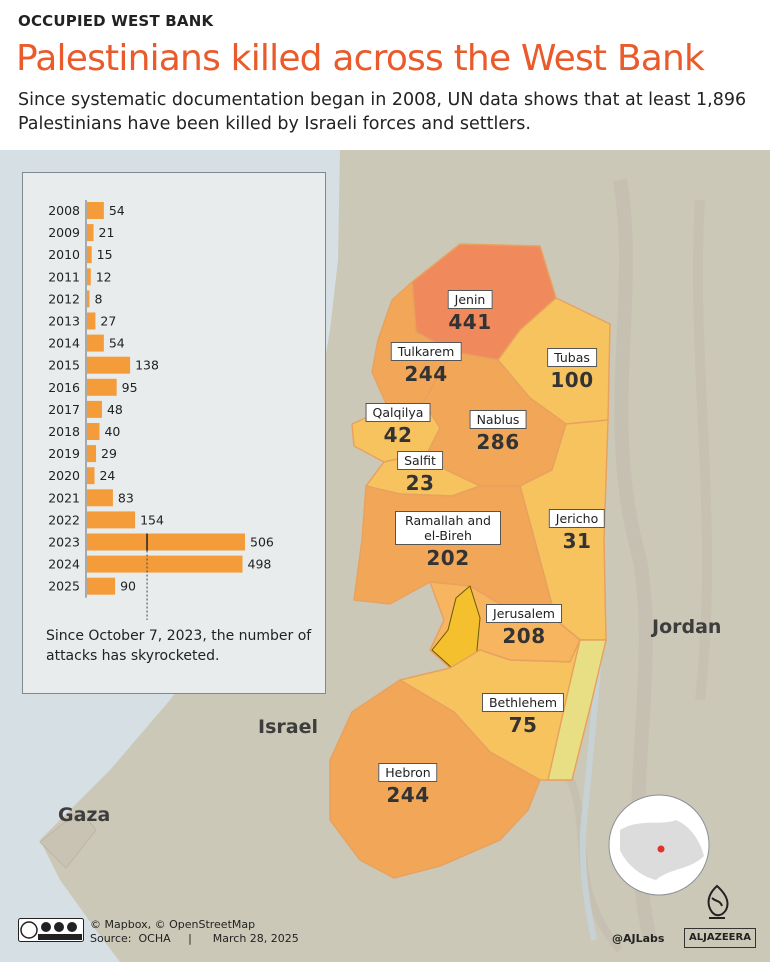 This screenshot has width=770, height=962. I want to click on bar-year-label: 2022, so click(64, 519).